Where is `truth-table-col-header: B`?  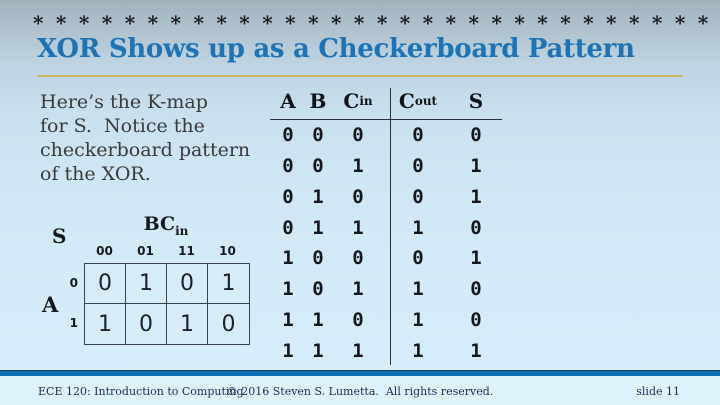
truth-table-col-header: B is located at coordinates (318, 101).